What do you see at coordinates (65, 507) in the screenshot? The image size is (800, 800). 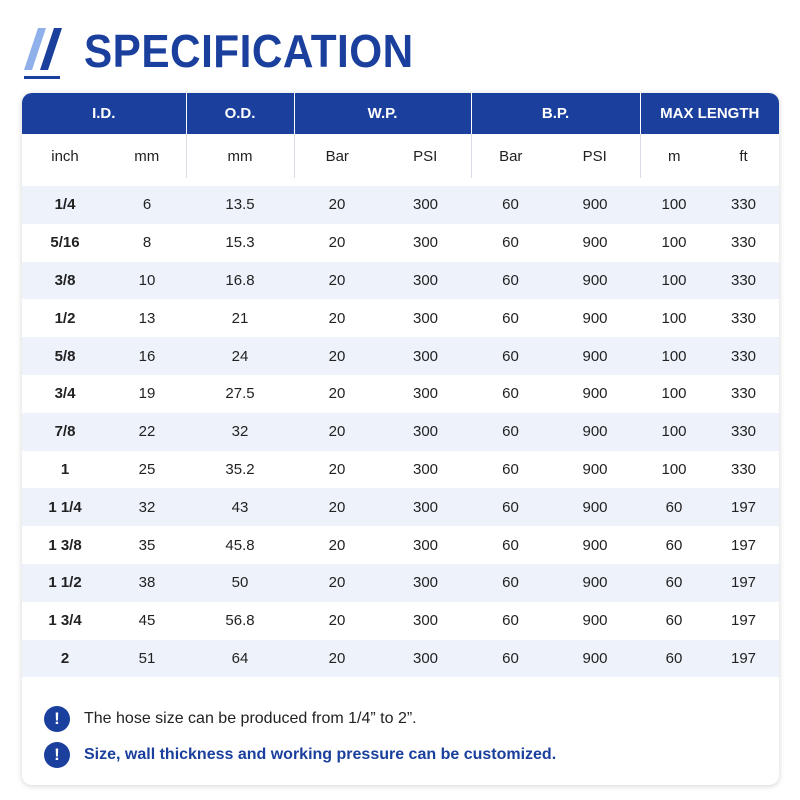 I see `table-cell: 1 1/4` at bounding box center [65, 507].